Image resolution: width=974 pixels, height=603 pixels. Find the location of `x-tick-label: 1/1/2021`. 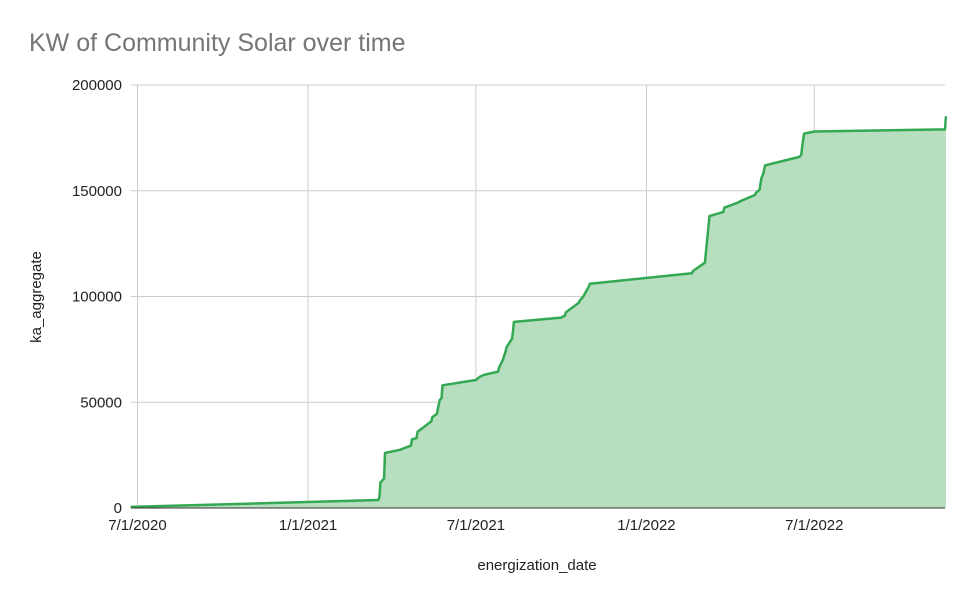

x-tick-label: 1/1/2021 is located at coordinates (308, 525).